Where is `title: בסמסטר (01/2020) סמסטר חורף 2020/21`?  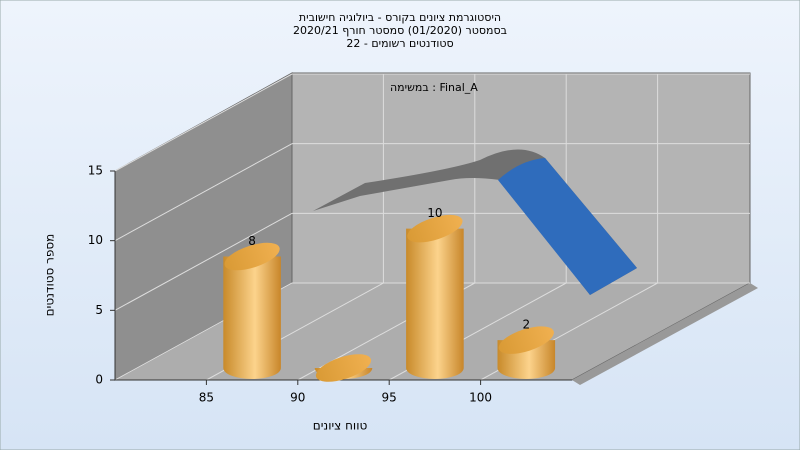
title: בסמסטר (01/2020) סמסטר חורף 2020/21 is located at coordinates (400, 30).